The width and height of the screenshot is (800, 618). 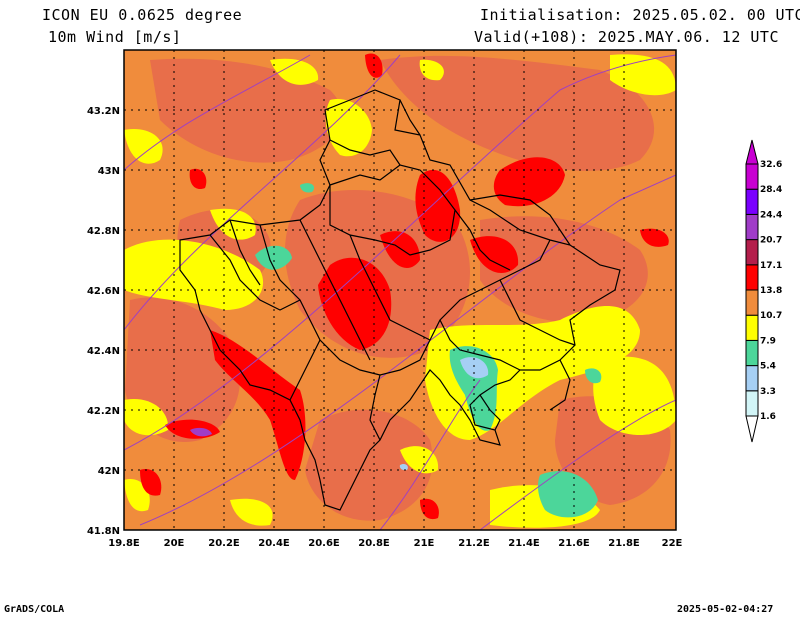 I want to click on initialisation-time: Initialisation: 2025.05.02. 00 UTC, so click(x=640, y=15).